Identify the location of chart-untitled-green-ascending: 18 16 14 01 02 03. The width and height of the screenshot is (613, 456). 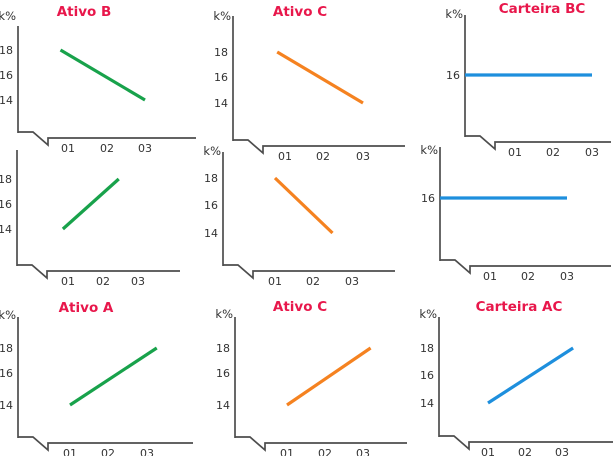
(102, 221).